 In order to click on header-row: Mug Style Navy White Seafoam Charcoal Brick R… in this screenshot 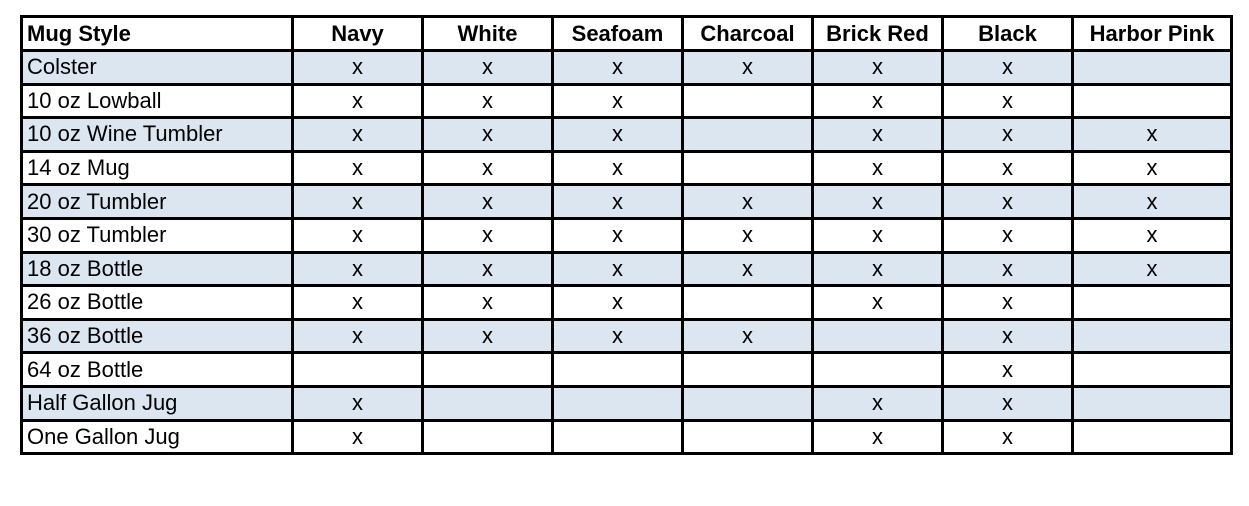, I will do `click(626, 33)`.